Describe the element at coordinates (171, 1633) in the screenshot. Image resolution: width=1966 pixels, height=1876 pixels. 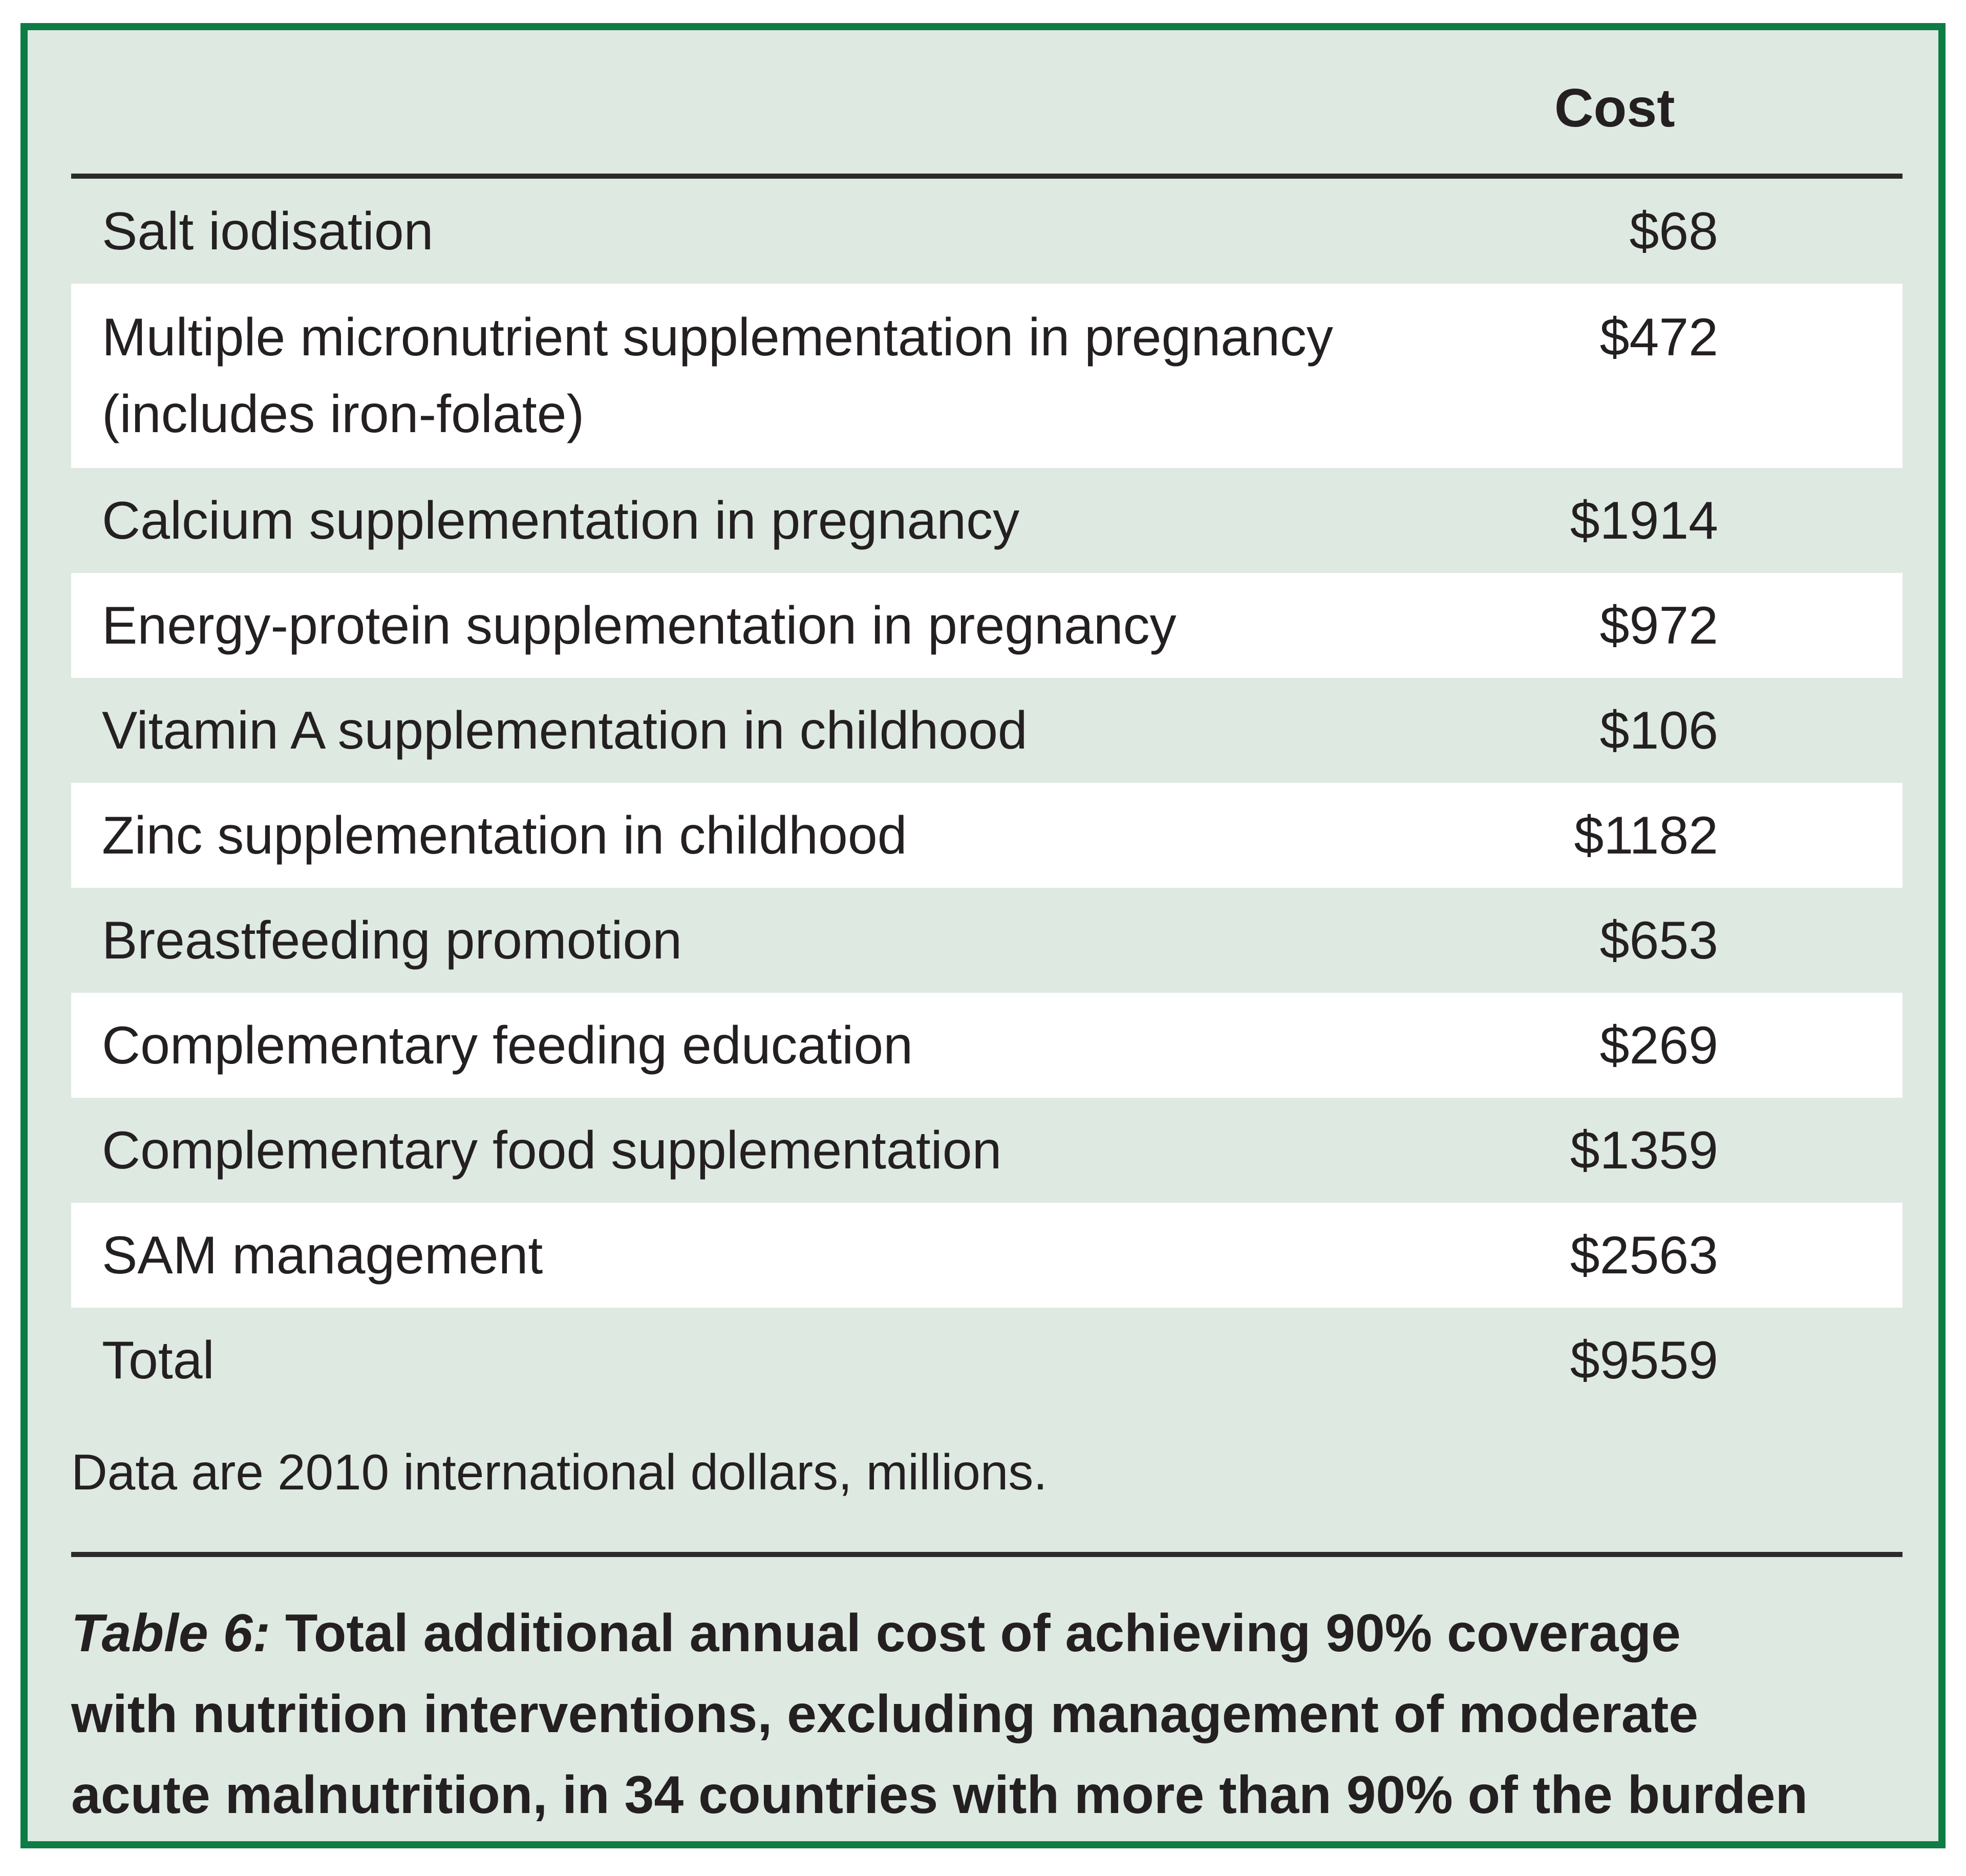
I see `caption-table-number: Table 6:` at that location.